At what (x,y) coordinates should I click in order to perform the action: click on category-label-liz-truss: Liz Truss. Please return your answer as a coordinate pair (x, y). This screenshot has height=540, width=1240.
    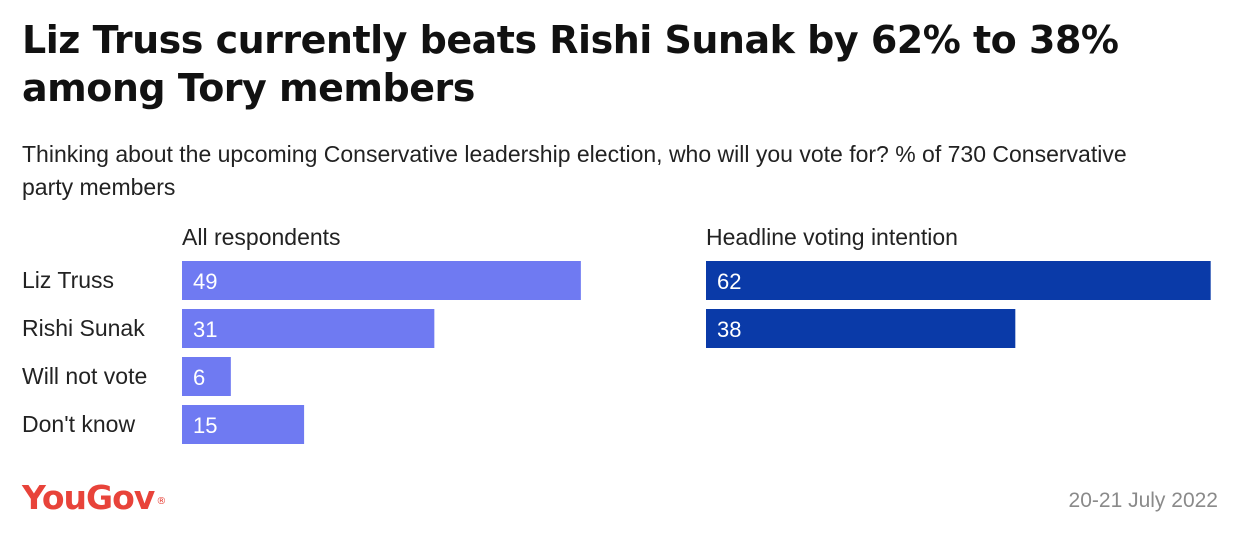
    Looking at the image, I should click on (68, 280).